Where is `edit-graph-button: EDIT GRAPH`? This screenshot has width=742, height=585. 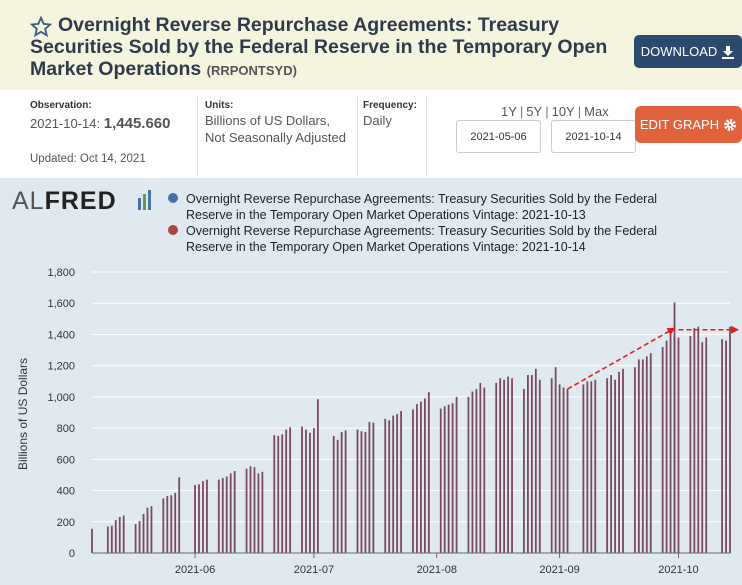 edit-graph-button: EDIT GRAPH is located at coordinates (688, 124).